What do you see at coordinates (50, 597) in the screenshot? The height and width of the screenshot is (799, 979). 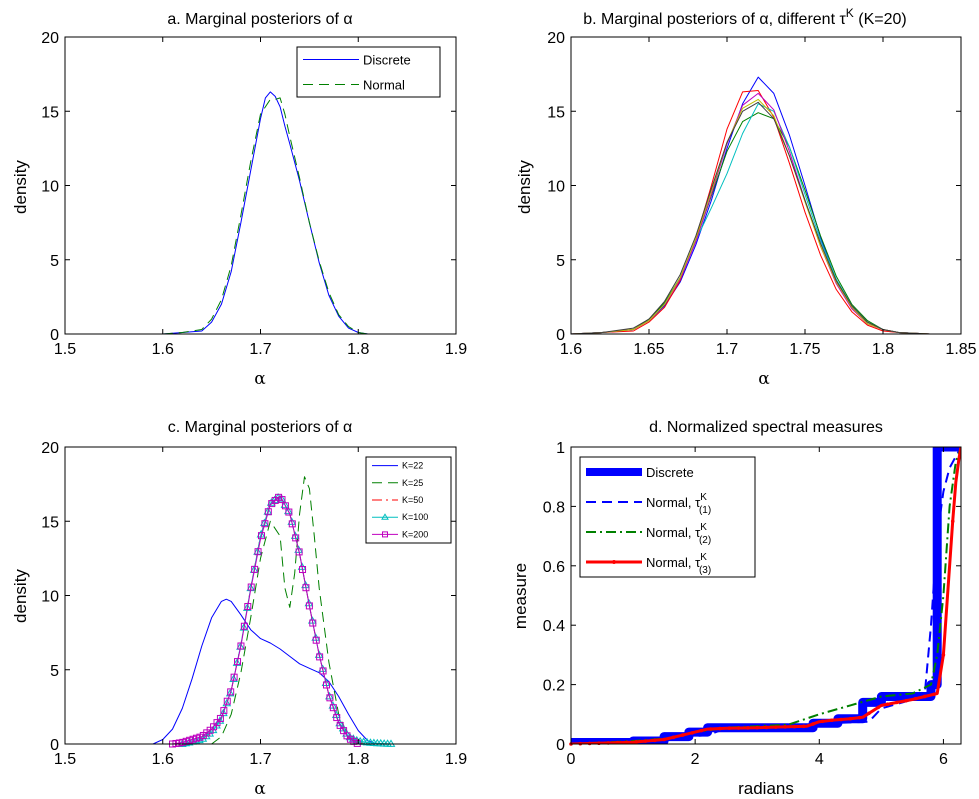 I see `y-tick-label: 10` at bounding box center [50, 597].